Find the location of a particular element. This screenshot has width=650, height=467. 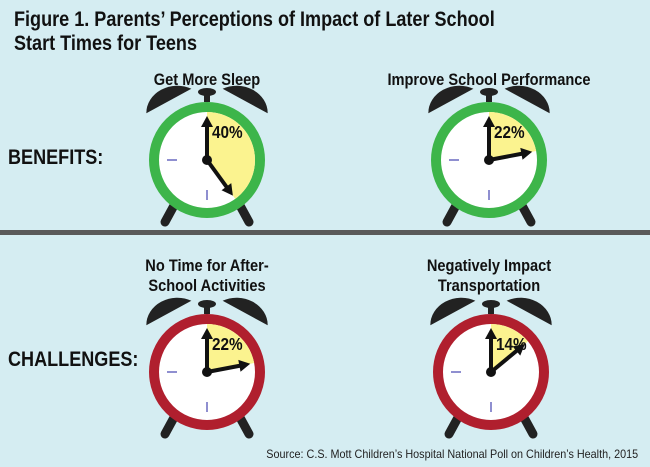

benefits-label: BENEFITS: is located at coordinates (56, 157).